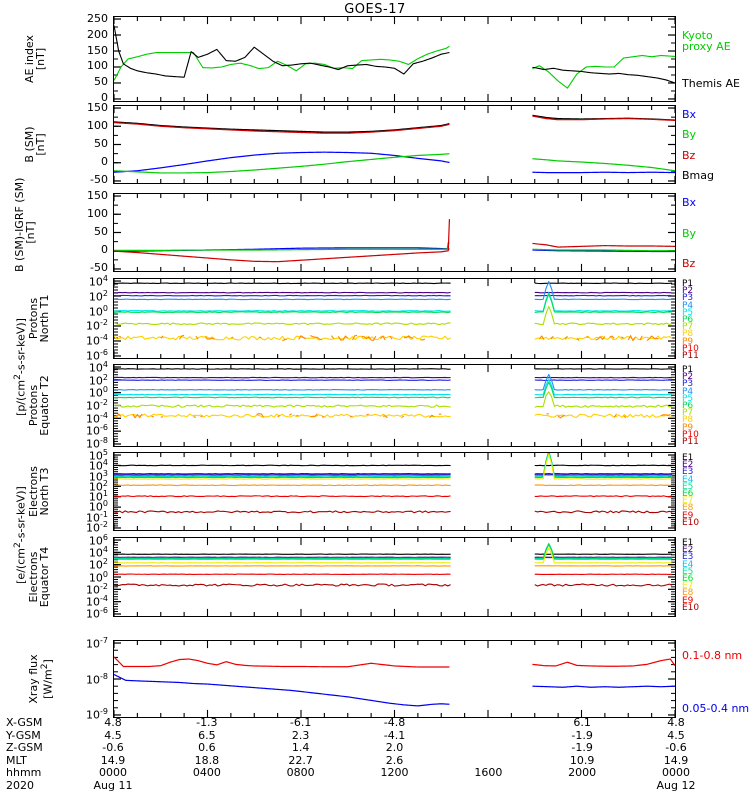 This screenshot has height=800, width=750. Describe the element at coordinates (98, 476) in the screenshot. I see `y-tick-label: 103` at that location.